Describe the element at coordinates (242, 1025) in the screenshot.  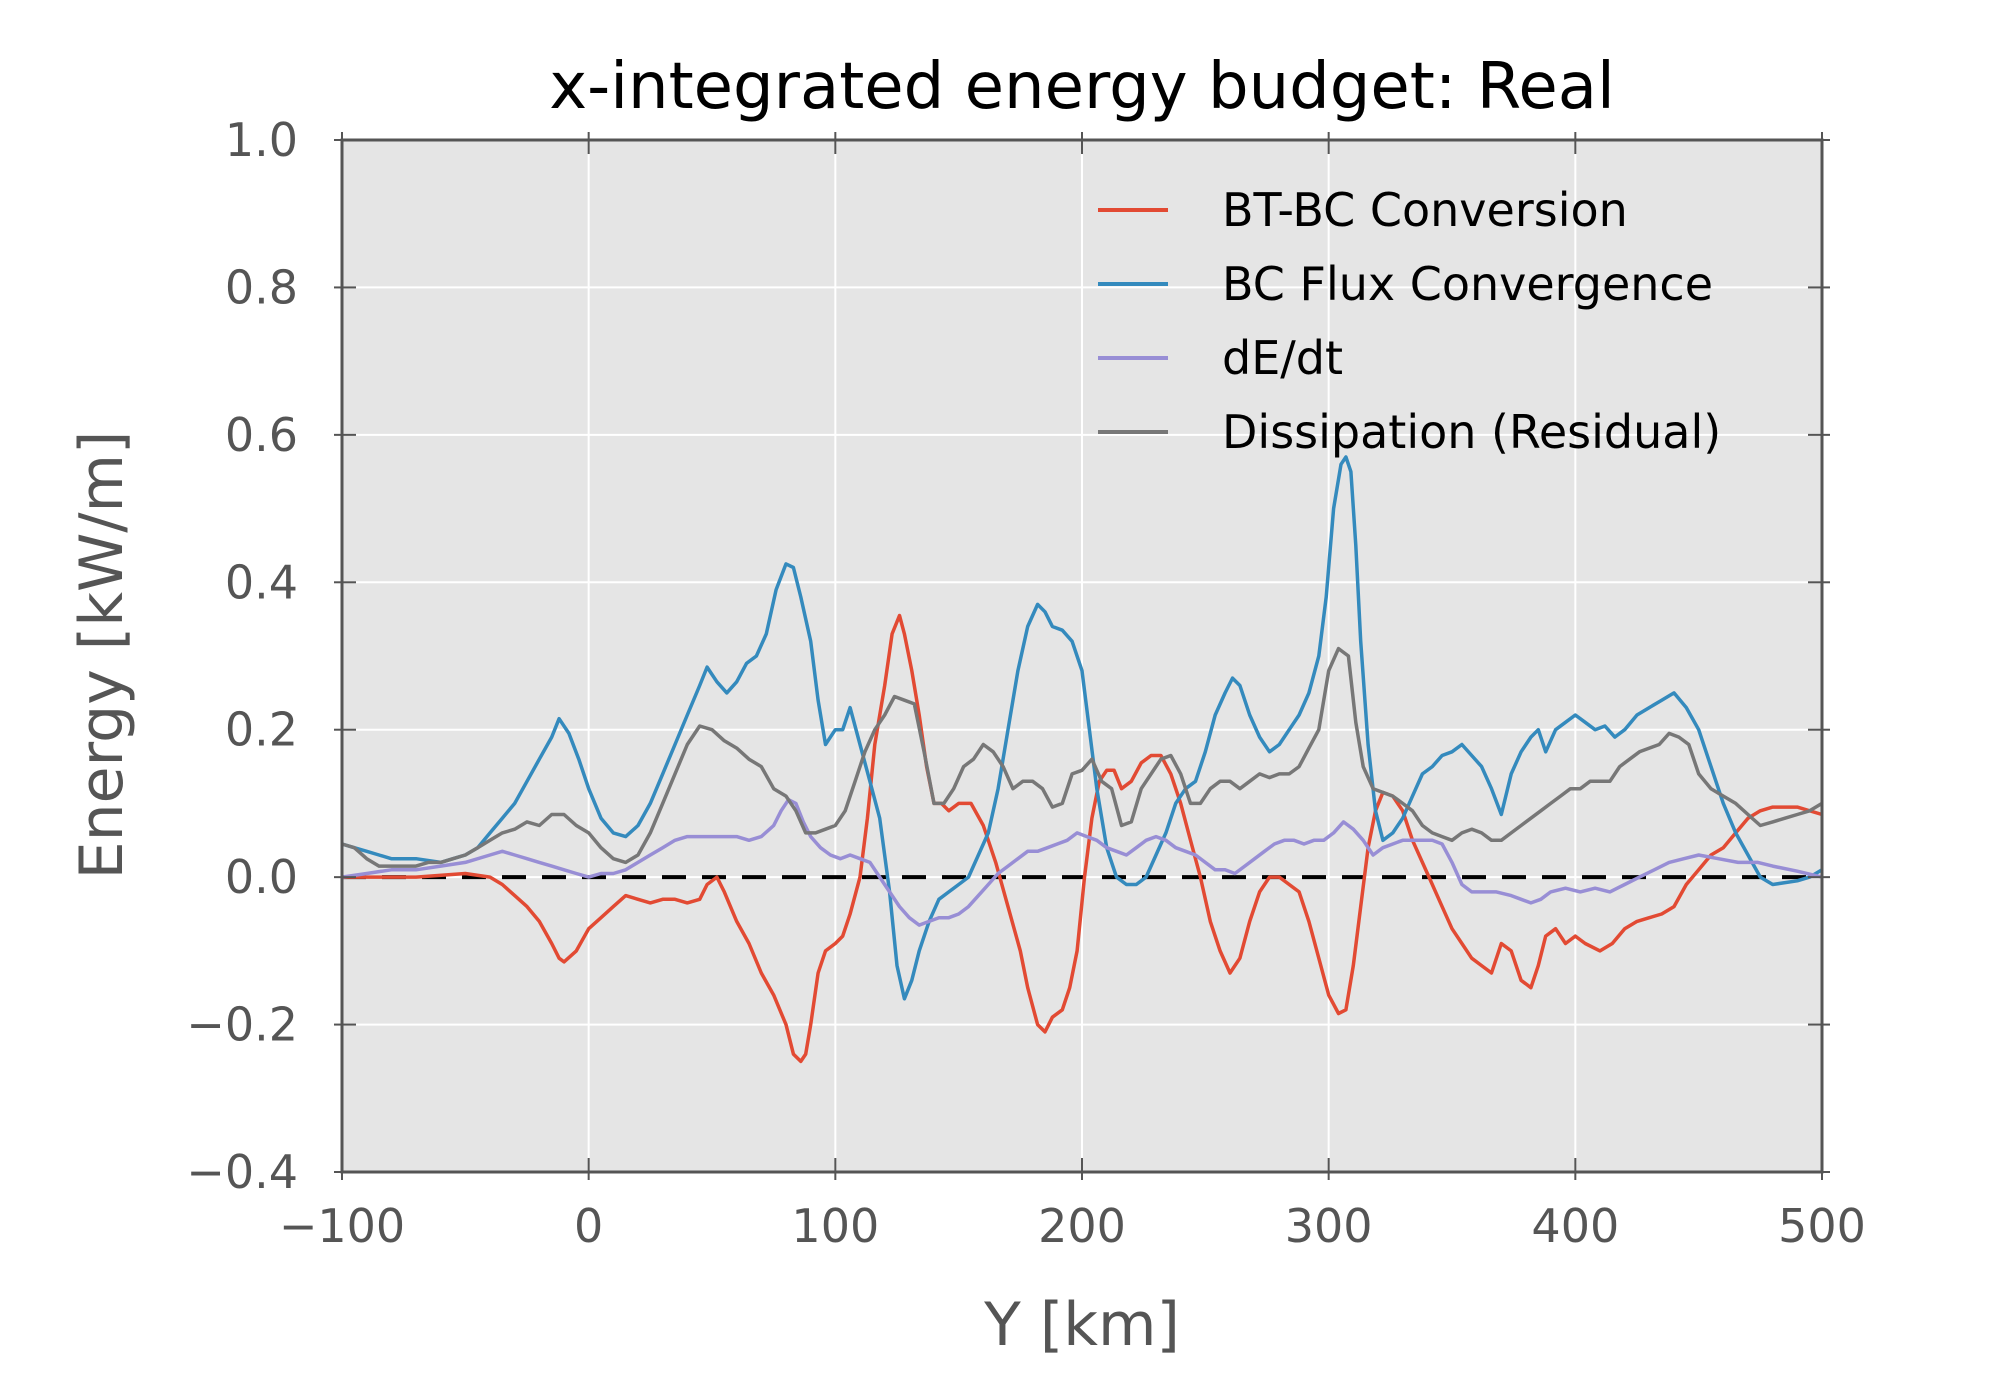
I see `y-tick-label: −0.2` at that location.